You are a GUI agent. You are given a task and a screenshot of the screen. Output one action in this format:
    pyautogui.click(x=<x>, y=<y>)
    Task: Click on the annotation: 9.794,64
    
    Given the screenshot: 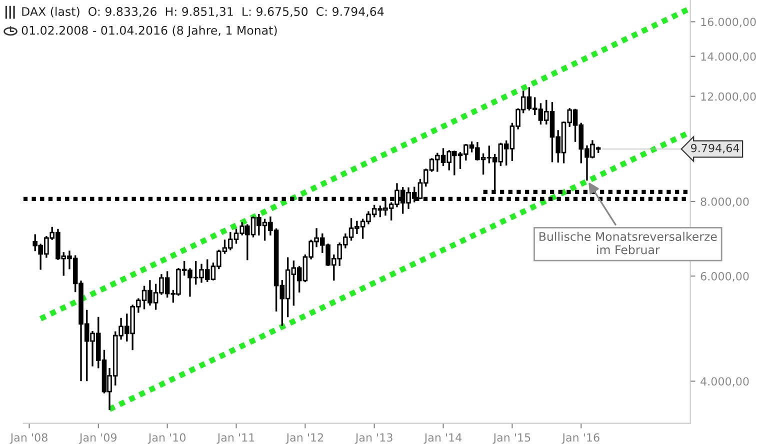 What is the action you would take?
    pyautogui.click(x=715, y=149)
    